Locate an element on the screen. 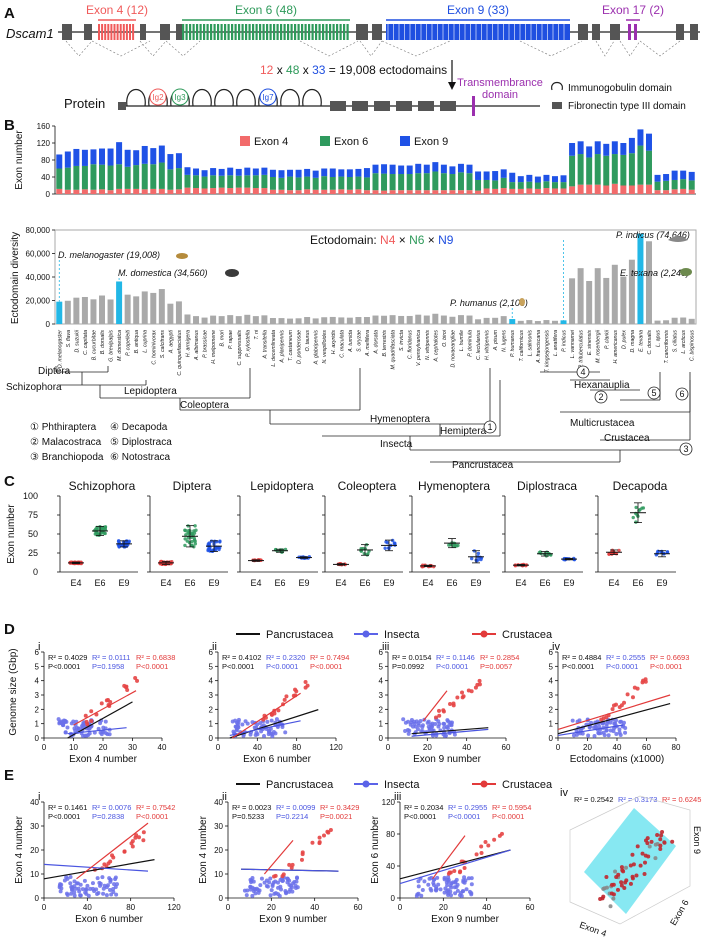 This screenshot has width=702, height=946. exon4-variant is located at coordinates (117, 32).